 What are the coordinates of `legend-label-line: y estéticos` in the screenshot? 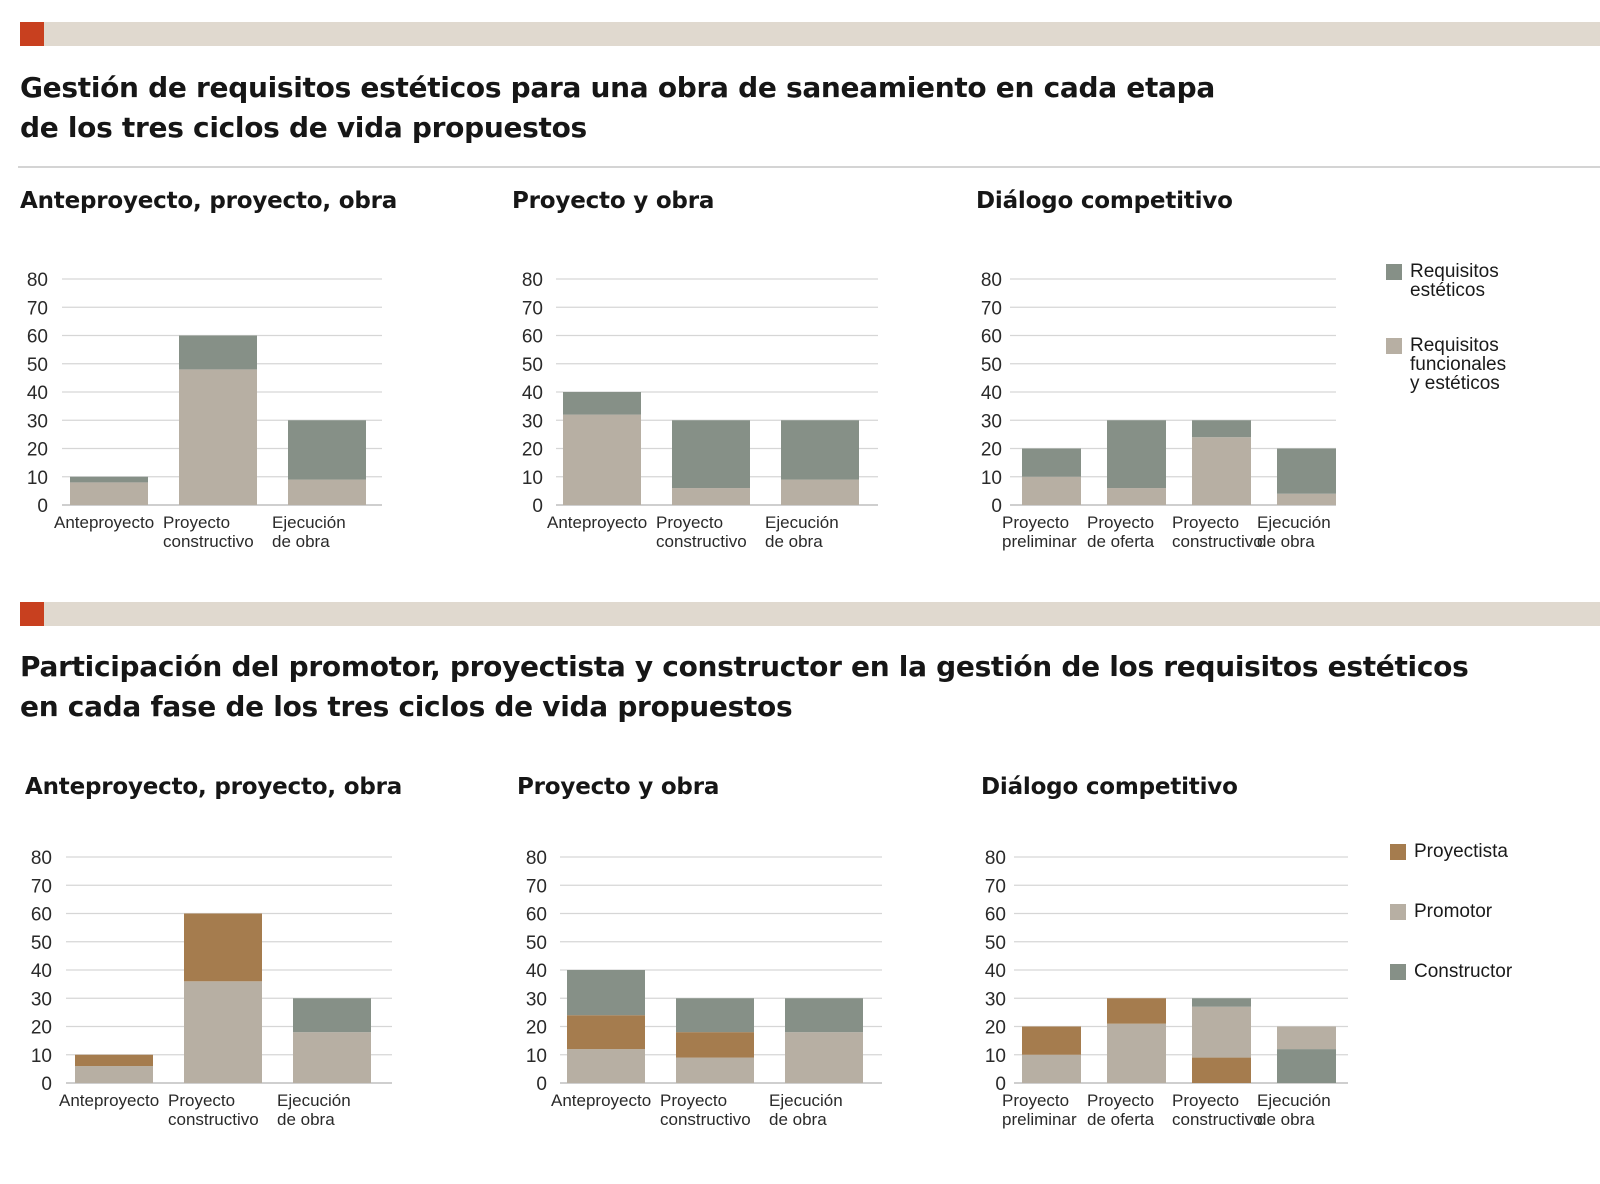 It's located at (1455, 383).